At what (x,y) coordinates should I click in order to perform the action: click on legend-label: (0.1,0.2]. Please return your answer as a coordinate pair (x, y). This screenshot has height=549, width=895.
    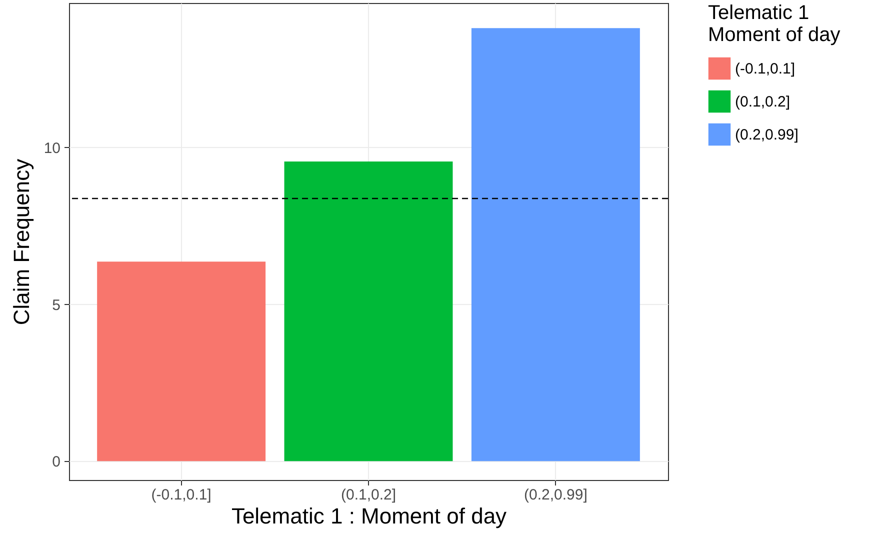
    Looking at the image, I should click on (762, 102).